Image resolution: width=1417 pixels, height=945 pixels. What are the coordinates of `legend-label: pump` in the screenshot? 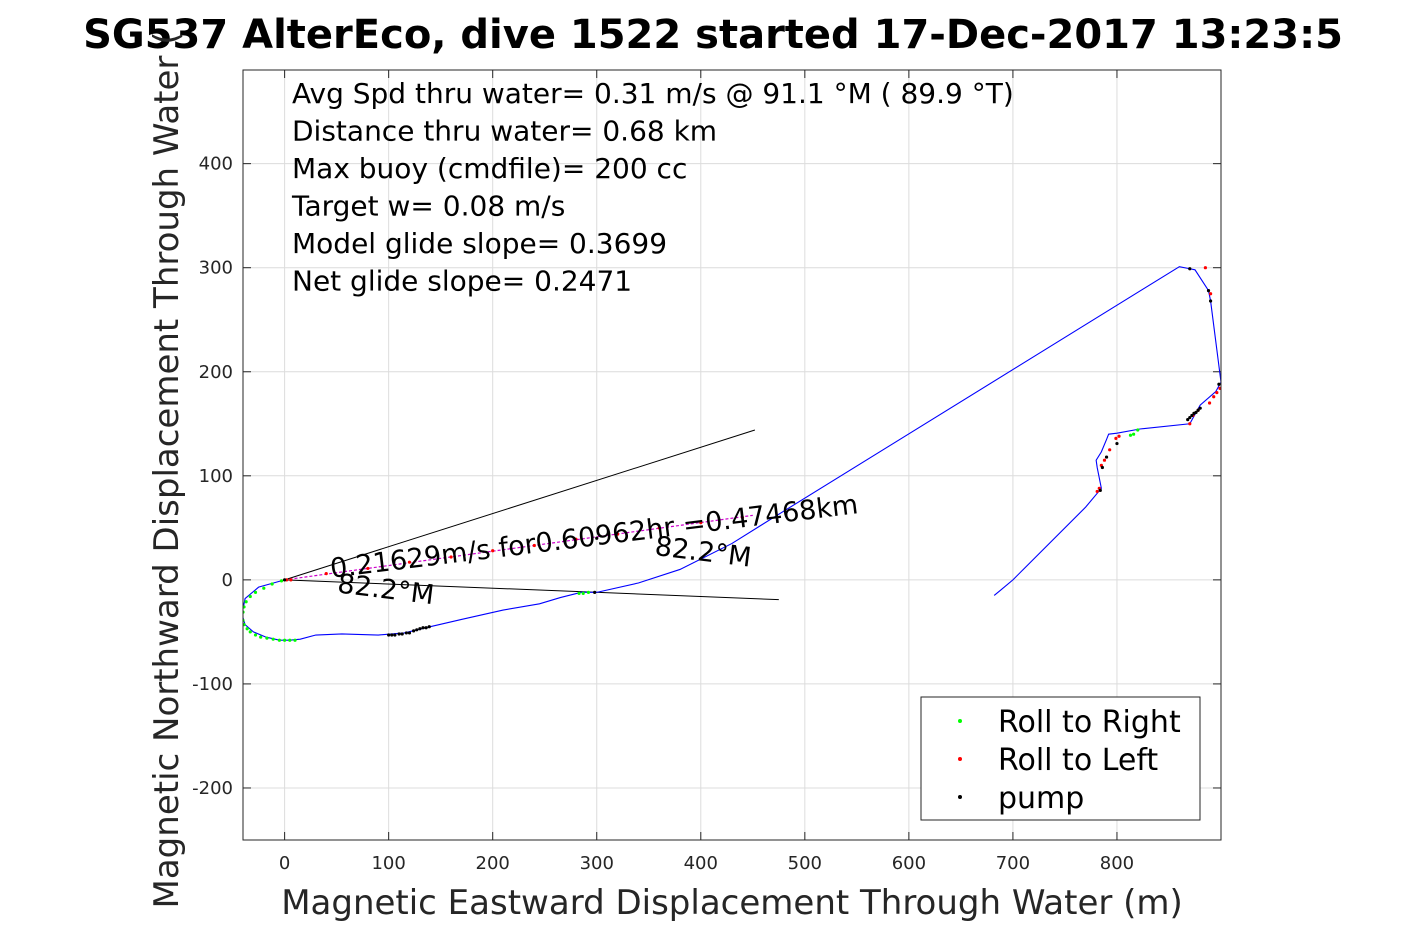 It's located at (1041, 798).